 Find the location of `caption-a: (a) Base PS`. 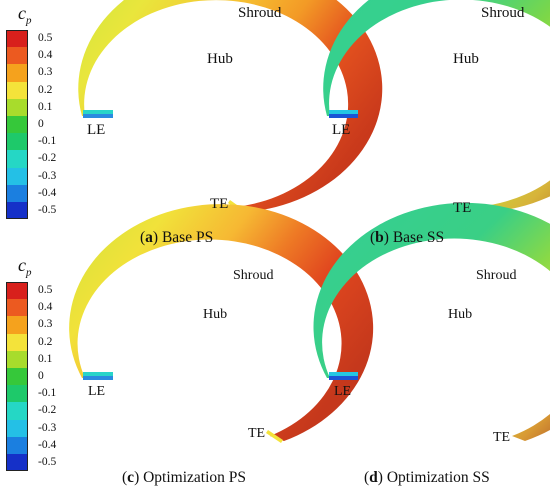

caption-a: (a) Base PS is located at coordinates (177, 237).